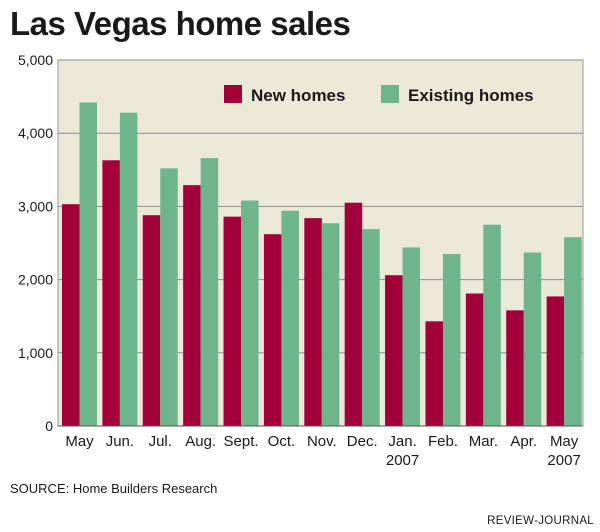 The width and height of the screenshot is (600, 532). Describe the element at coordinates (379, 95) in the screenshot. I see `legend: New homes Existing homes` at that location.